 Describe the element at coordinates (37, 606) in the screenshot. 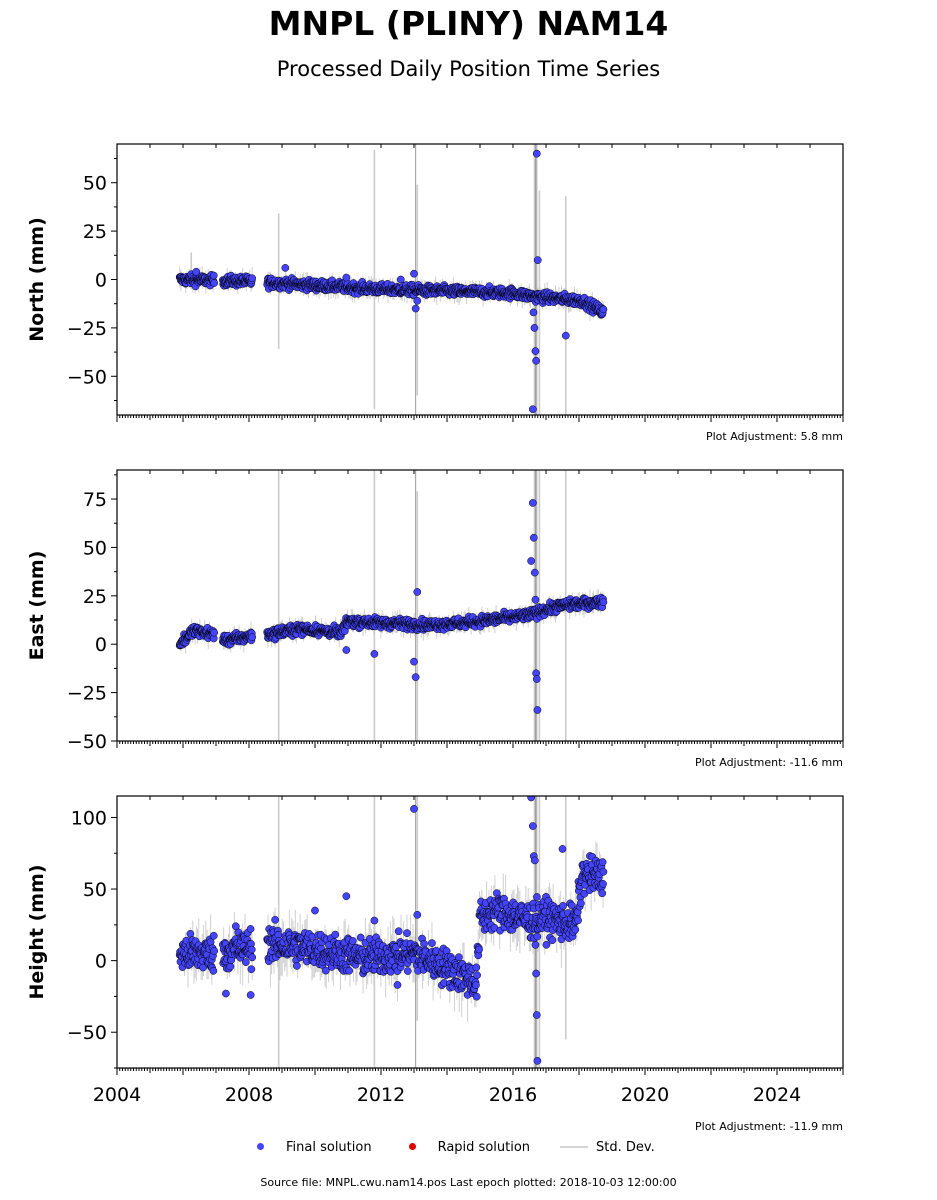

I see `y-axis-label: East (mm)` at that location.